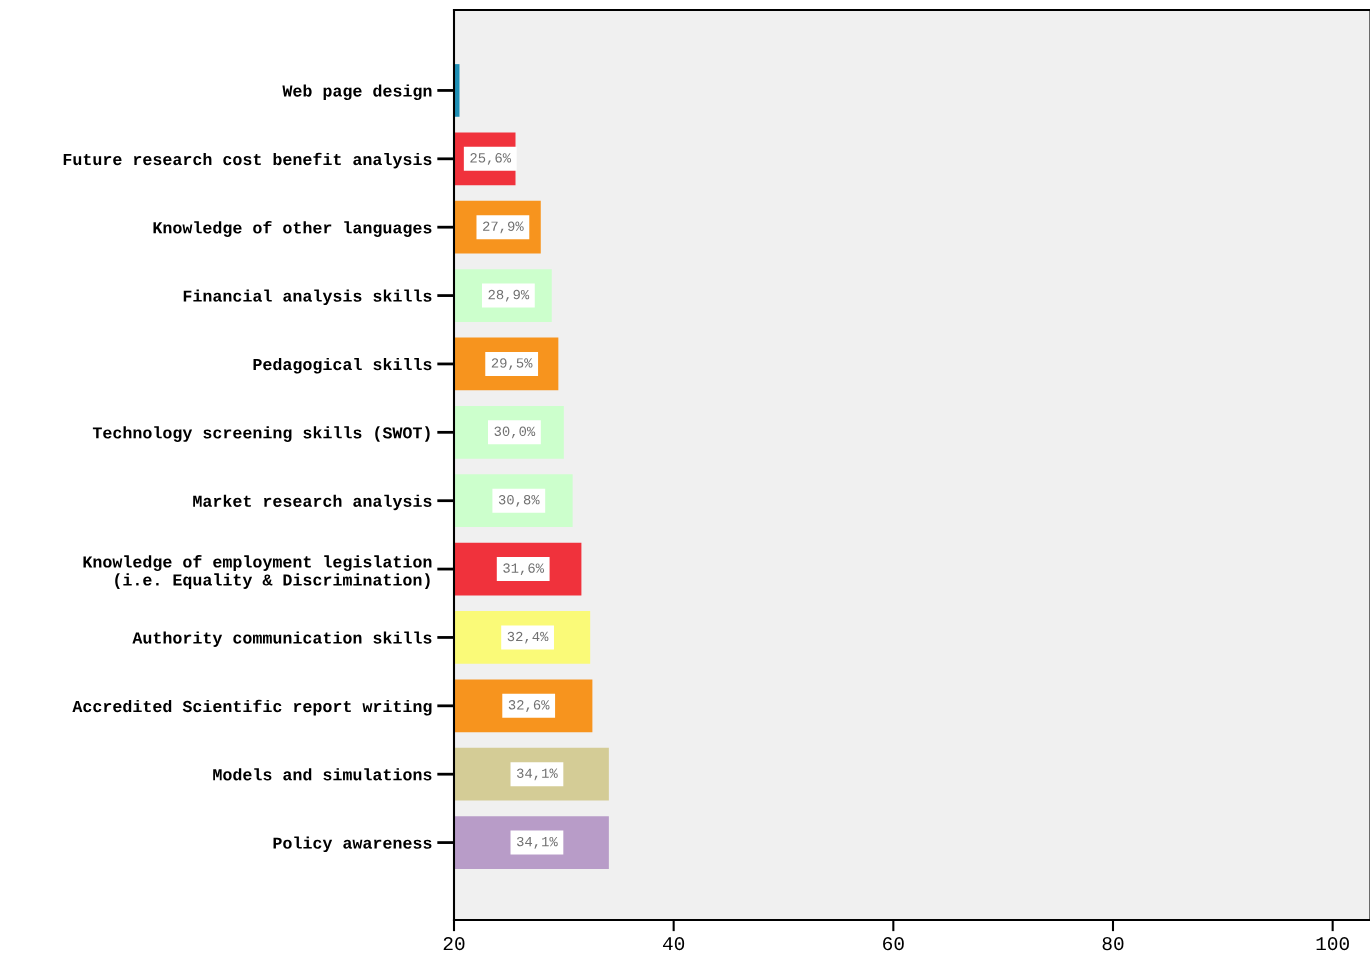 Image resolution: width=1370 pixels, height=961 pixels. What do you see at coordinates (292, 229) in the screenshot?
I see `y-tick-label: Knowledge of other languages` at bounding box center [292, 229].